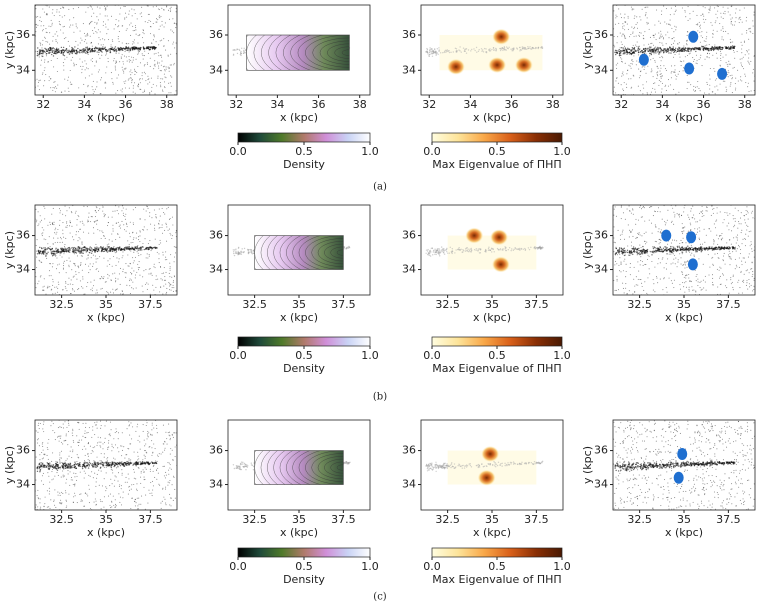 This screenshot has height=604, width=760. I want to click on eigen-blob, so click(455, 66).